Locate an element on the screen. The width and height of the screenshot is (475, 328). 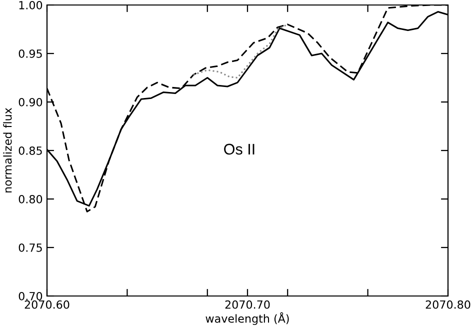
x-tick-label: 2070.70 is located at coordinates (247, 304).